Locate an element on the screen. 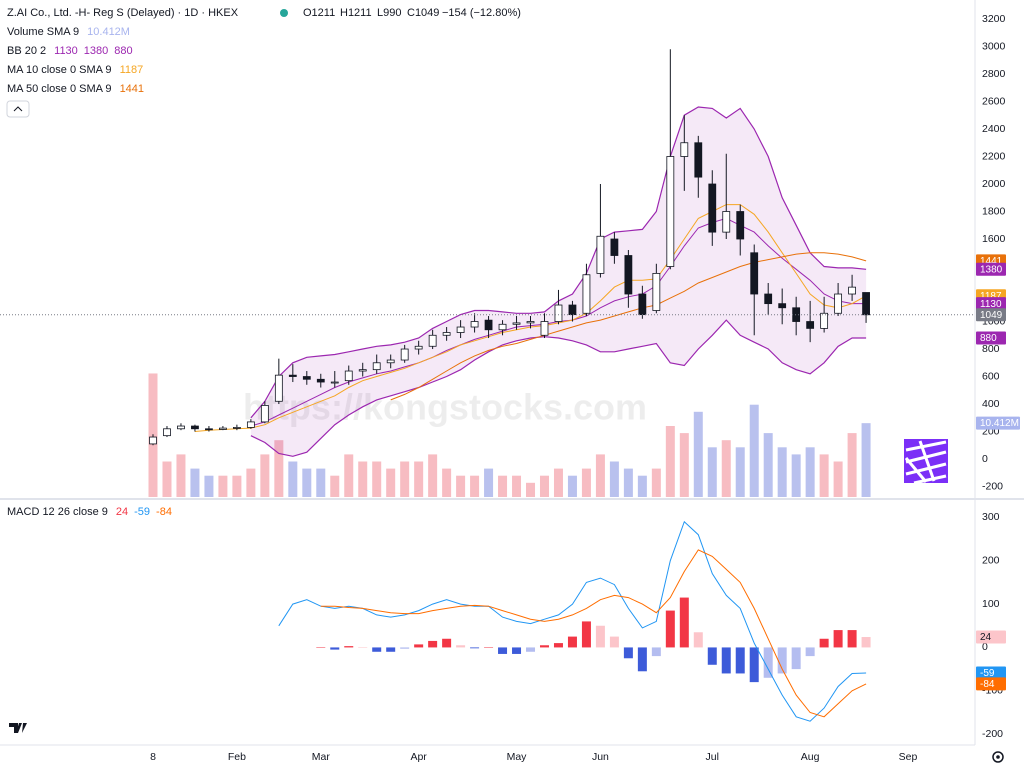 The image size is (1024, 768). price-tick-label: 3000 is located at coordinates (994, 46).